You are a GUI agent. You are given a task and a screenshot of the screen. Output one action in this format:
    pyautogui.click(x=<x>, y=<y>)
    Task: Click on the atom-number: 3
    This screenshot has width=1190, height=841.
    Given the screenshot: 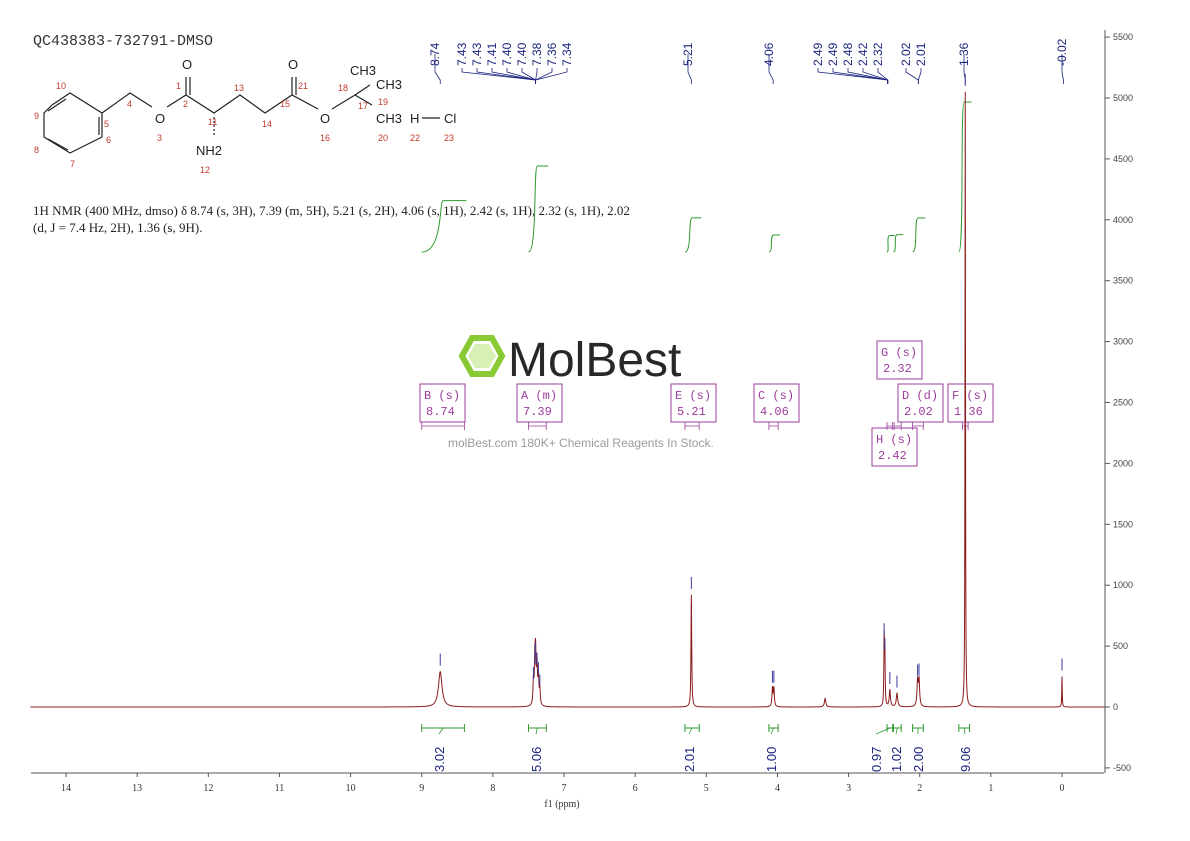 What is the action you would take?
    pyautogui.click(x=159, y=138)
    